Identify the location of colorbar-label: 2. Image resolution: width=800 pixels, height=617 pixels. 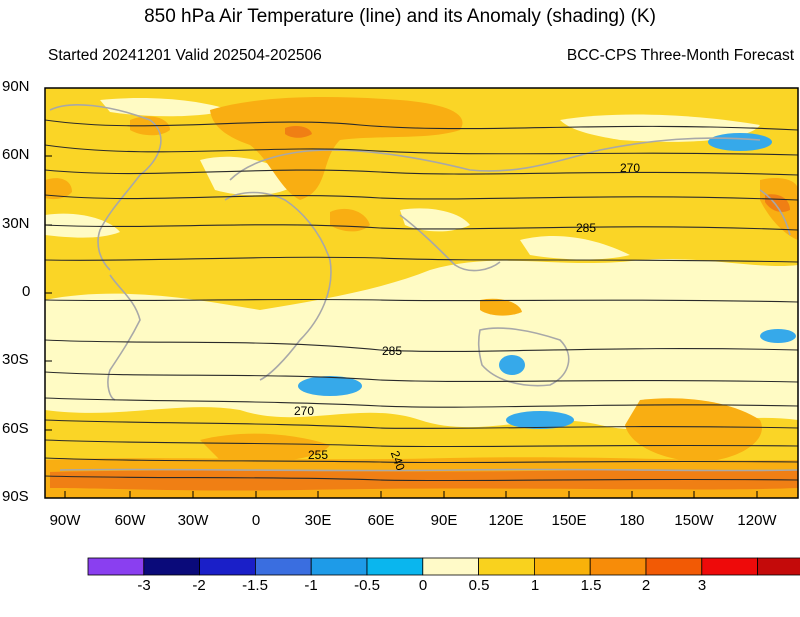
(646, 585).